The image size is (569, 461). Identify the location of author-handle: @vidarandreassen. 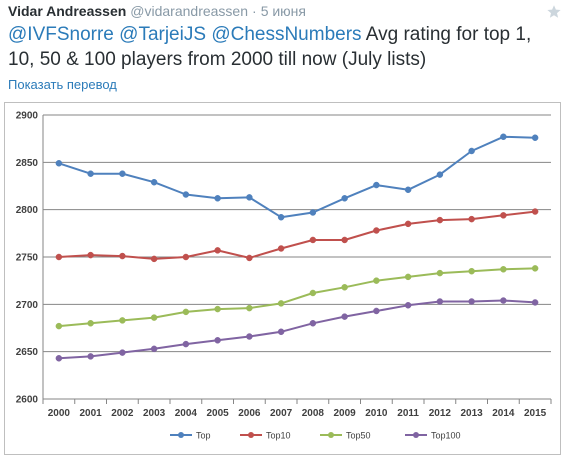
(189, 11).